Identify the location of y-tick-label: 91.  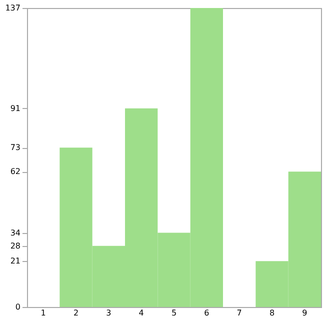
(15, 108).